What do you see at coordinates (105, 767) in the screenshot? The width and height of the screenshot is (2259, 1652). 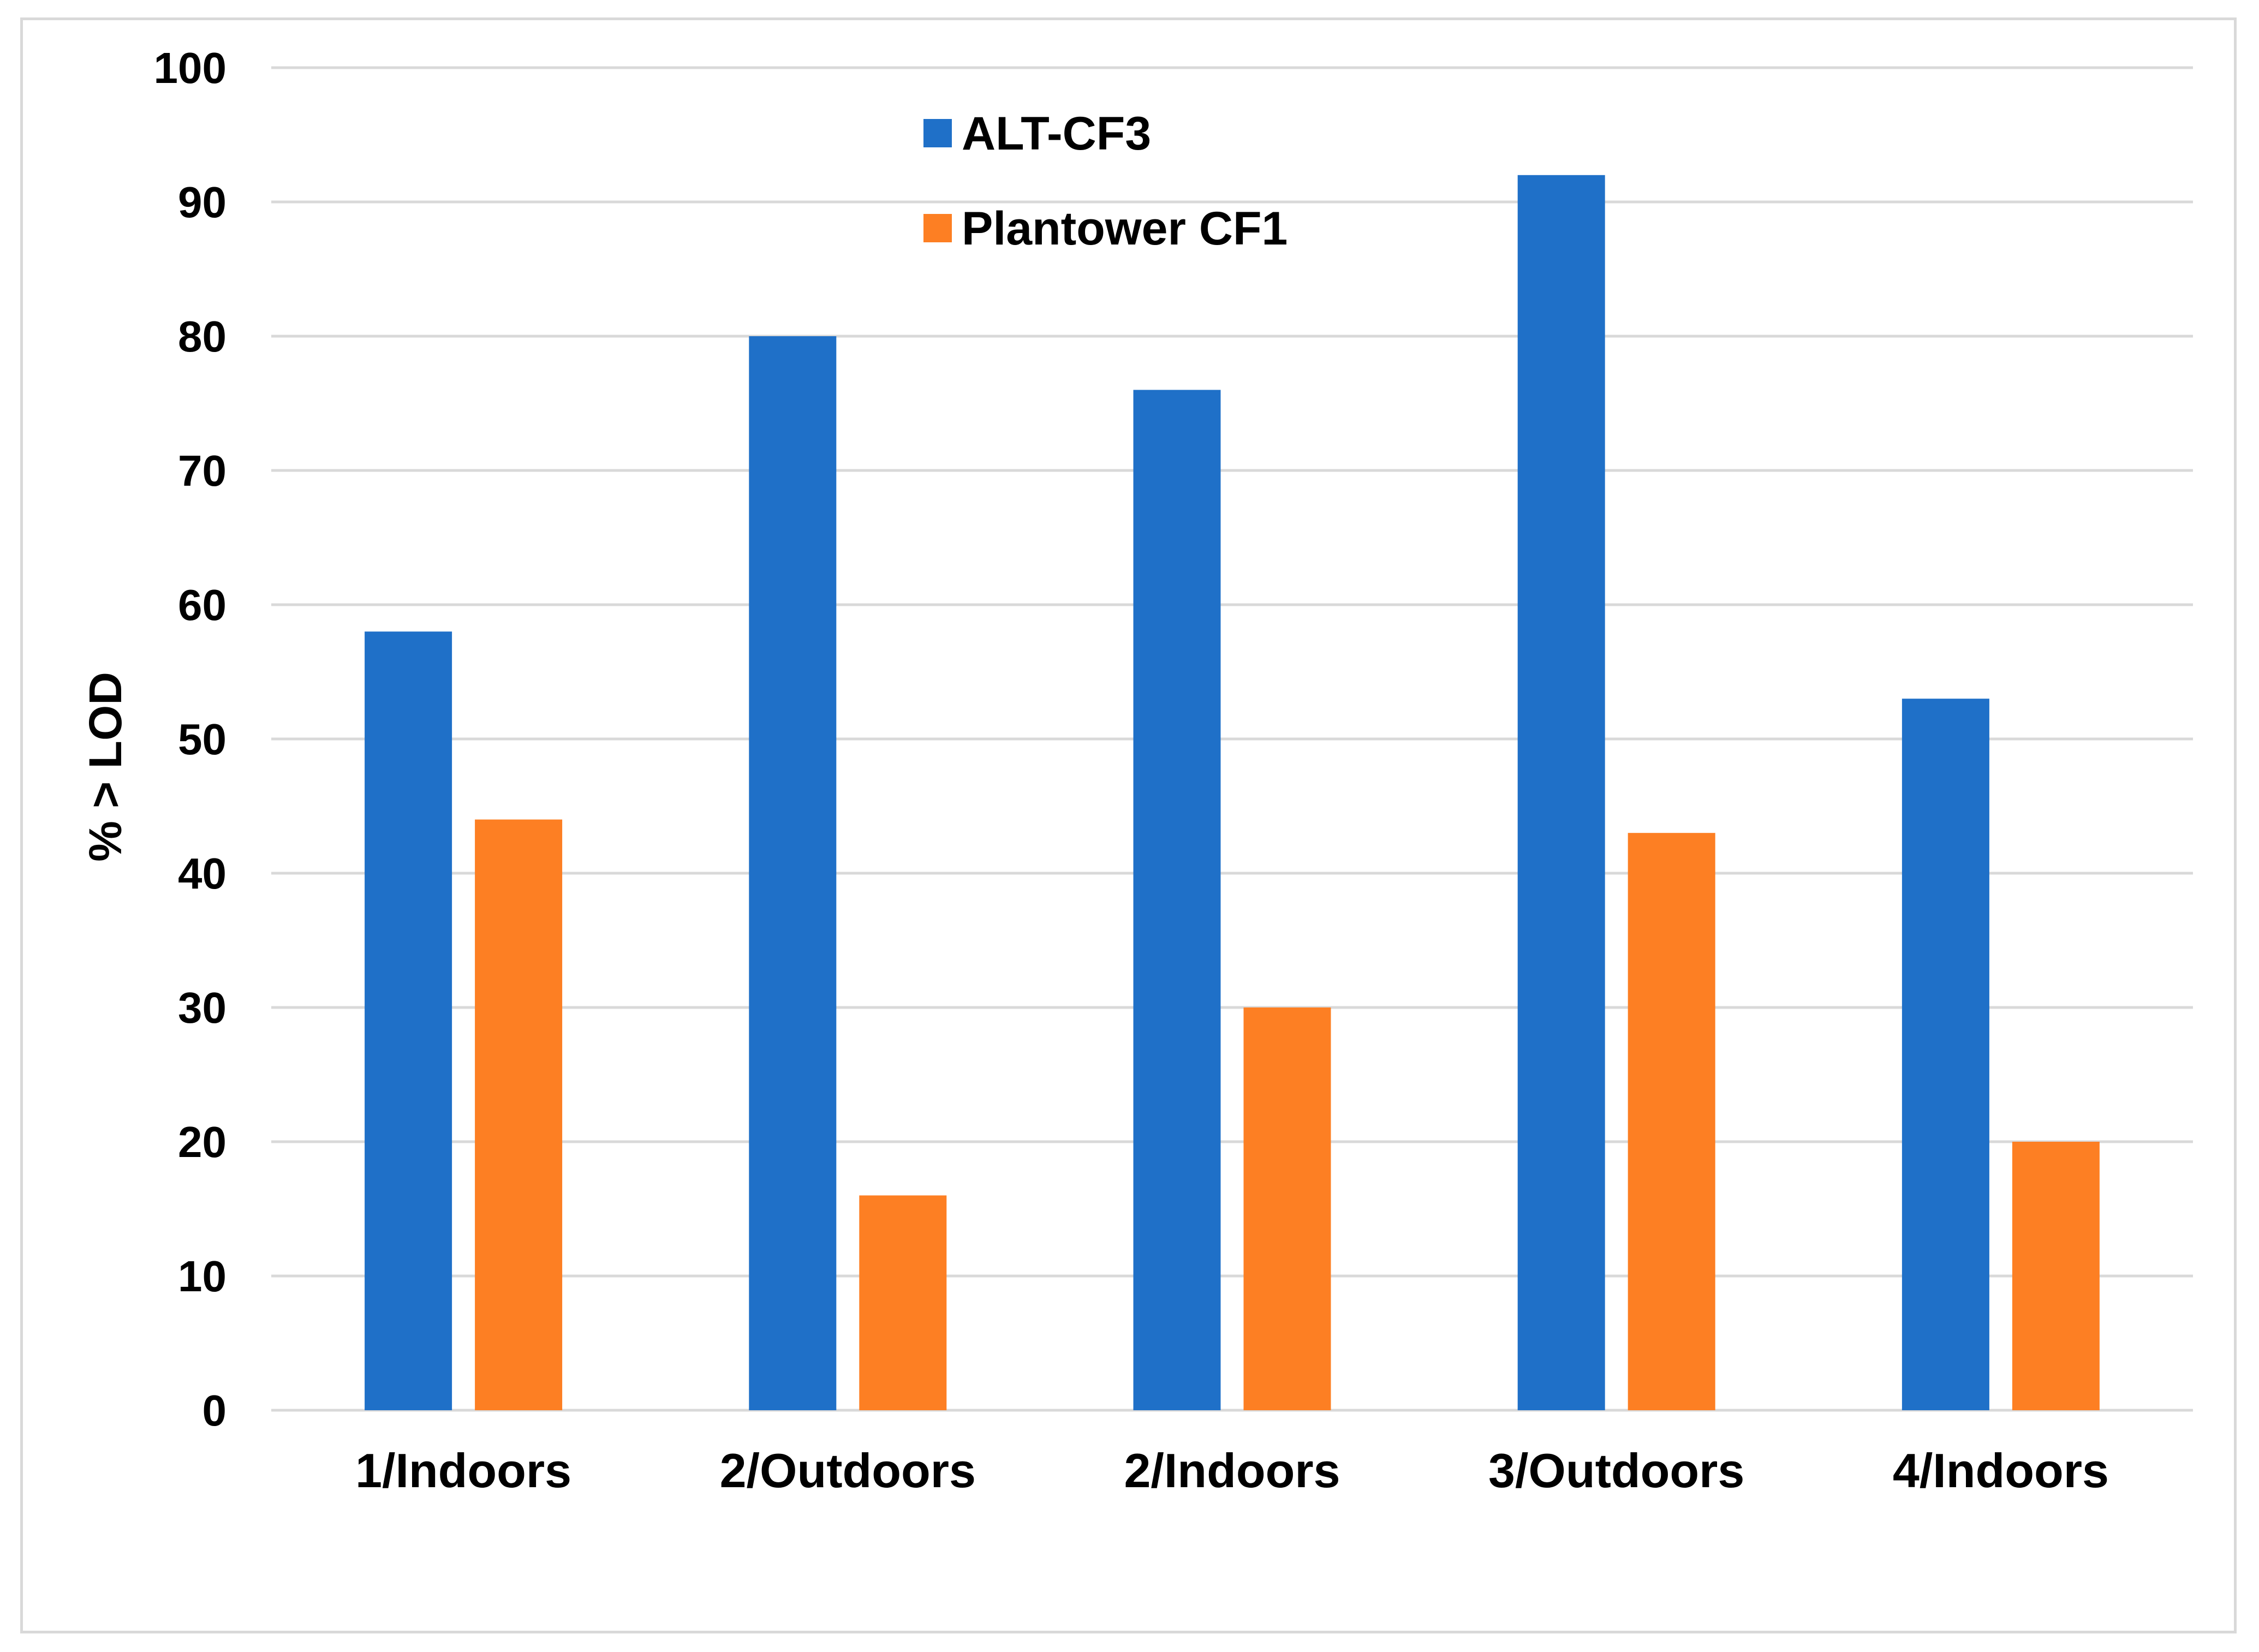 I see `y-axis-title: % > LOD` at bounding box center [105, 767].